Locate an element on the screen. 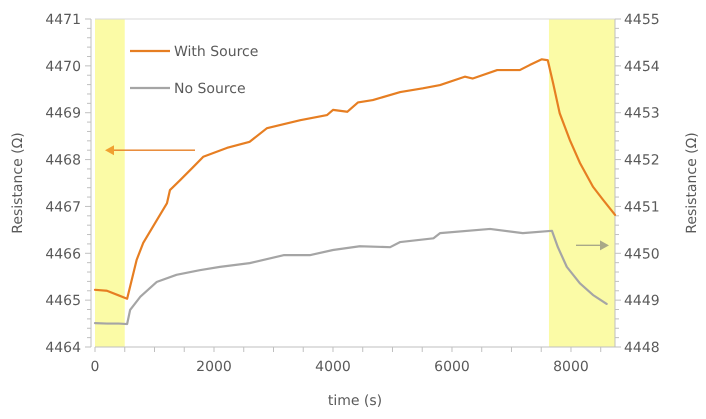 The height and width of the screenshot is (419, 706). y-tick-label: 4467 is located at coordinates (63, 207).